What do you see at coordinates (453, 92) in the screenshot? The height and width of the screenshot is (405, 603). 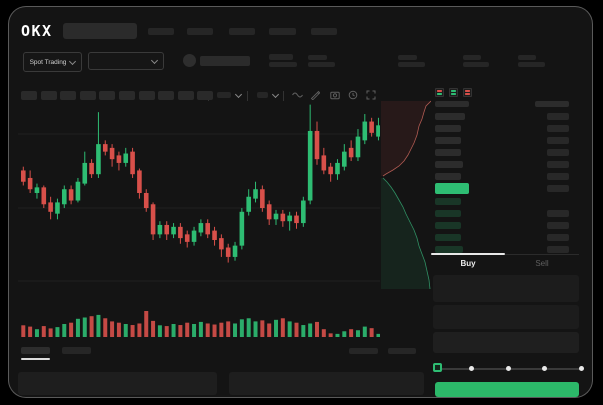 I see `book-bids-icon` at bounding box center [453, 92].